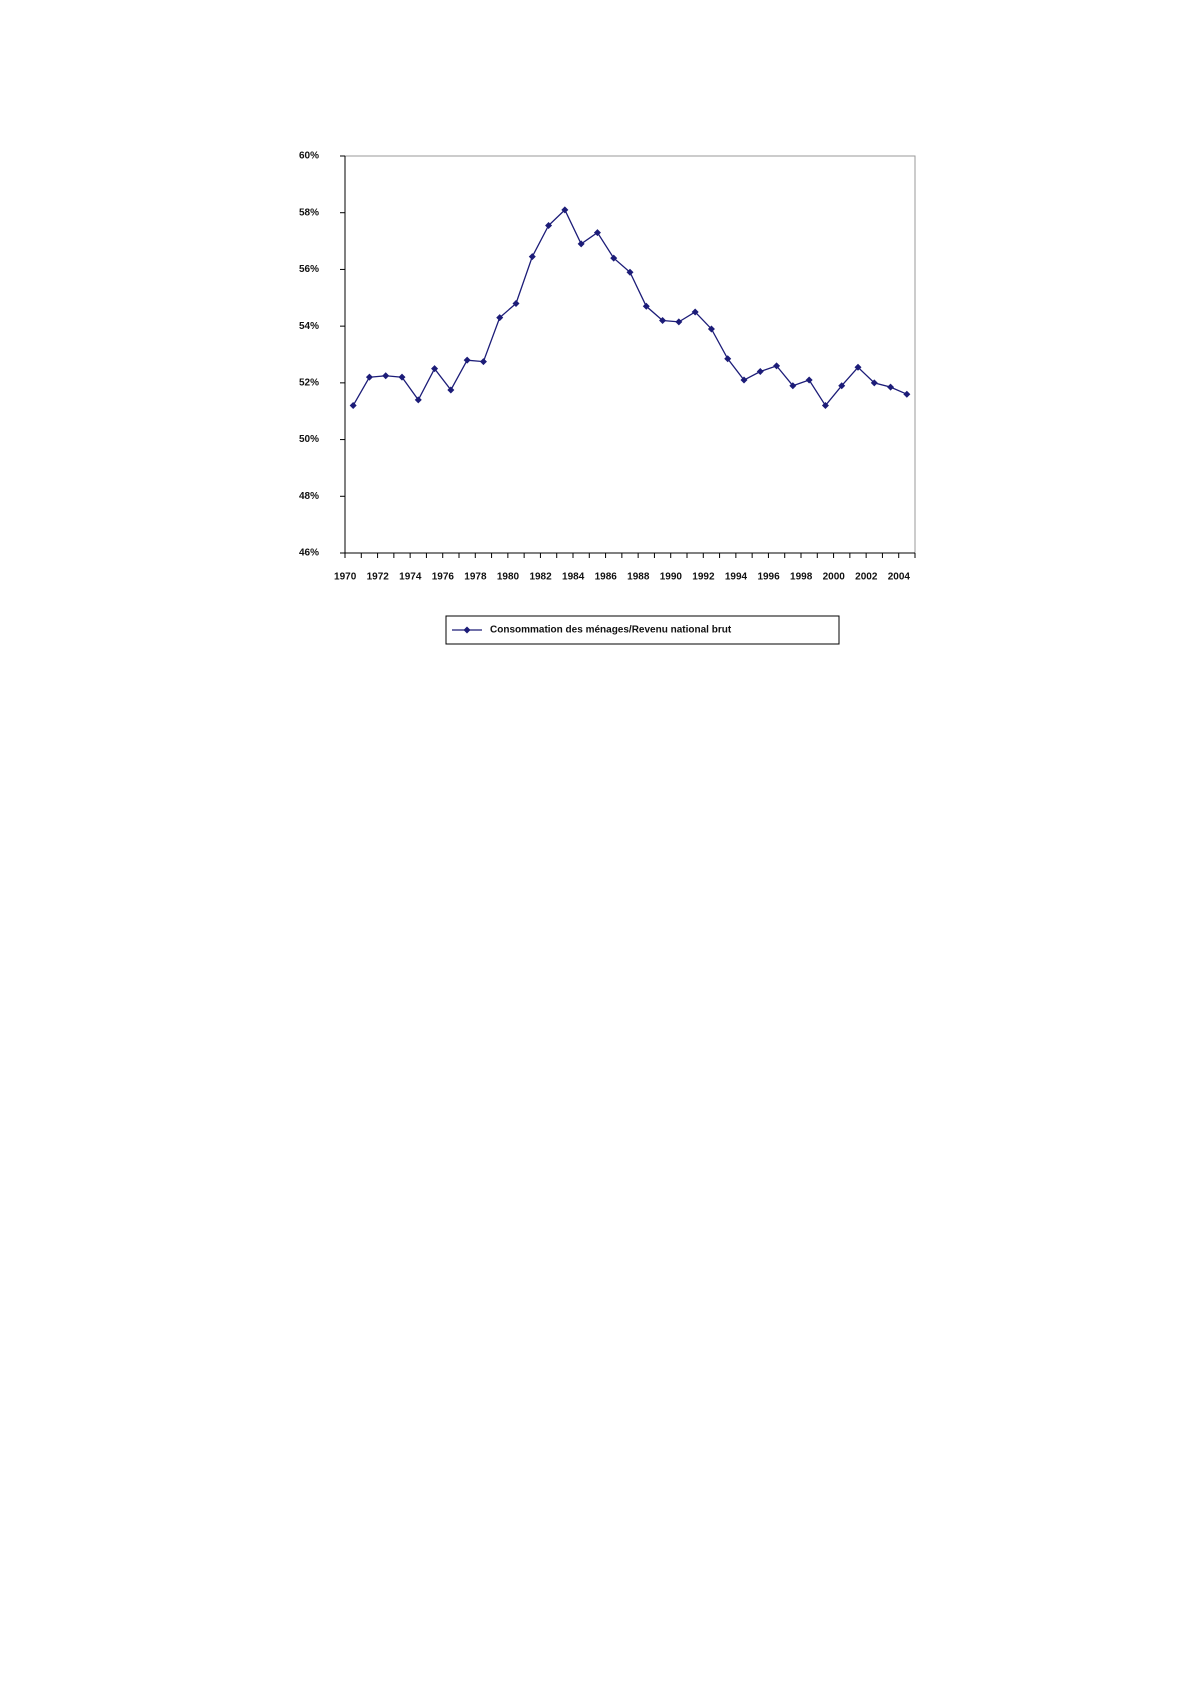  I want to click on y-tick-label: 48%, so click(309, 496).